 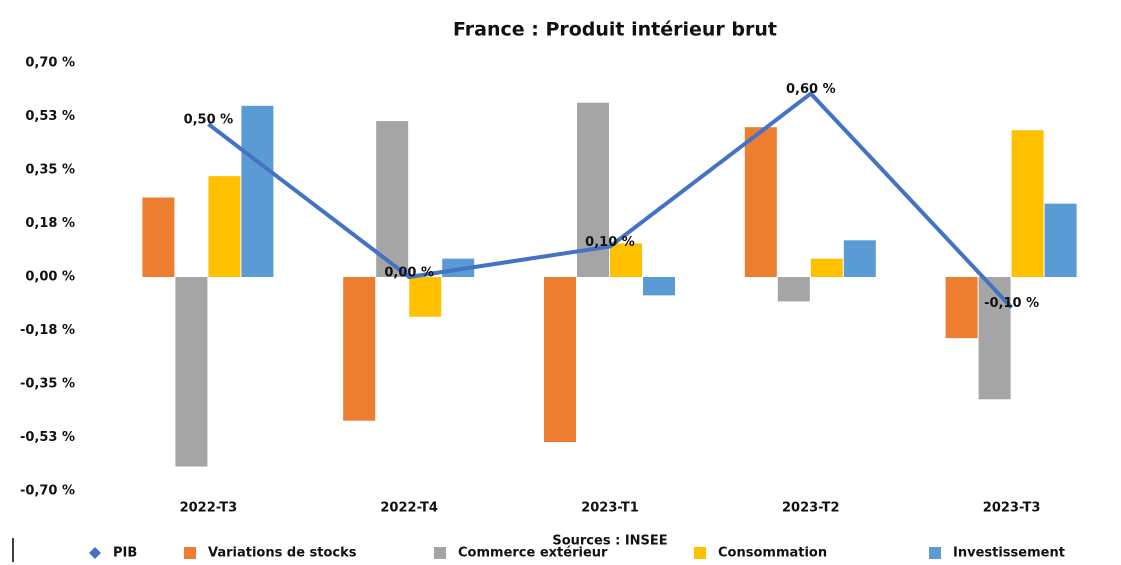 What do you see at coordinates (282, 553) in the screenshot?
I see `legend-label: Variations de stocks` at bounding box center [282, 553].